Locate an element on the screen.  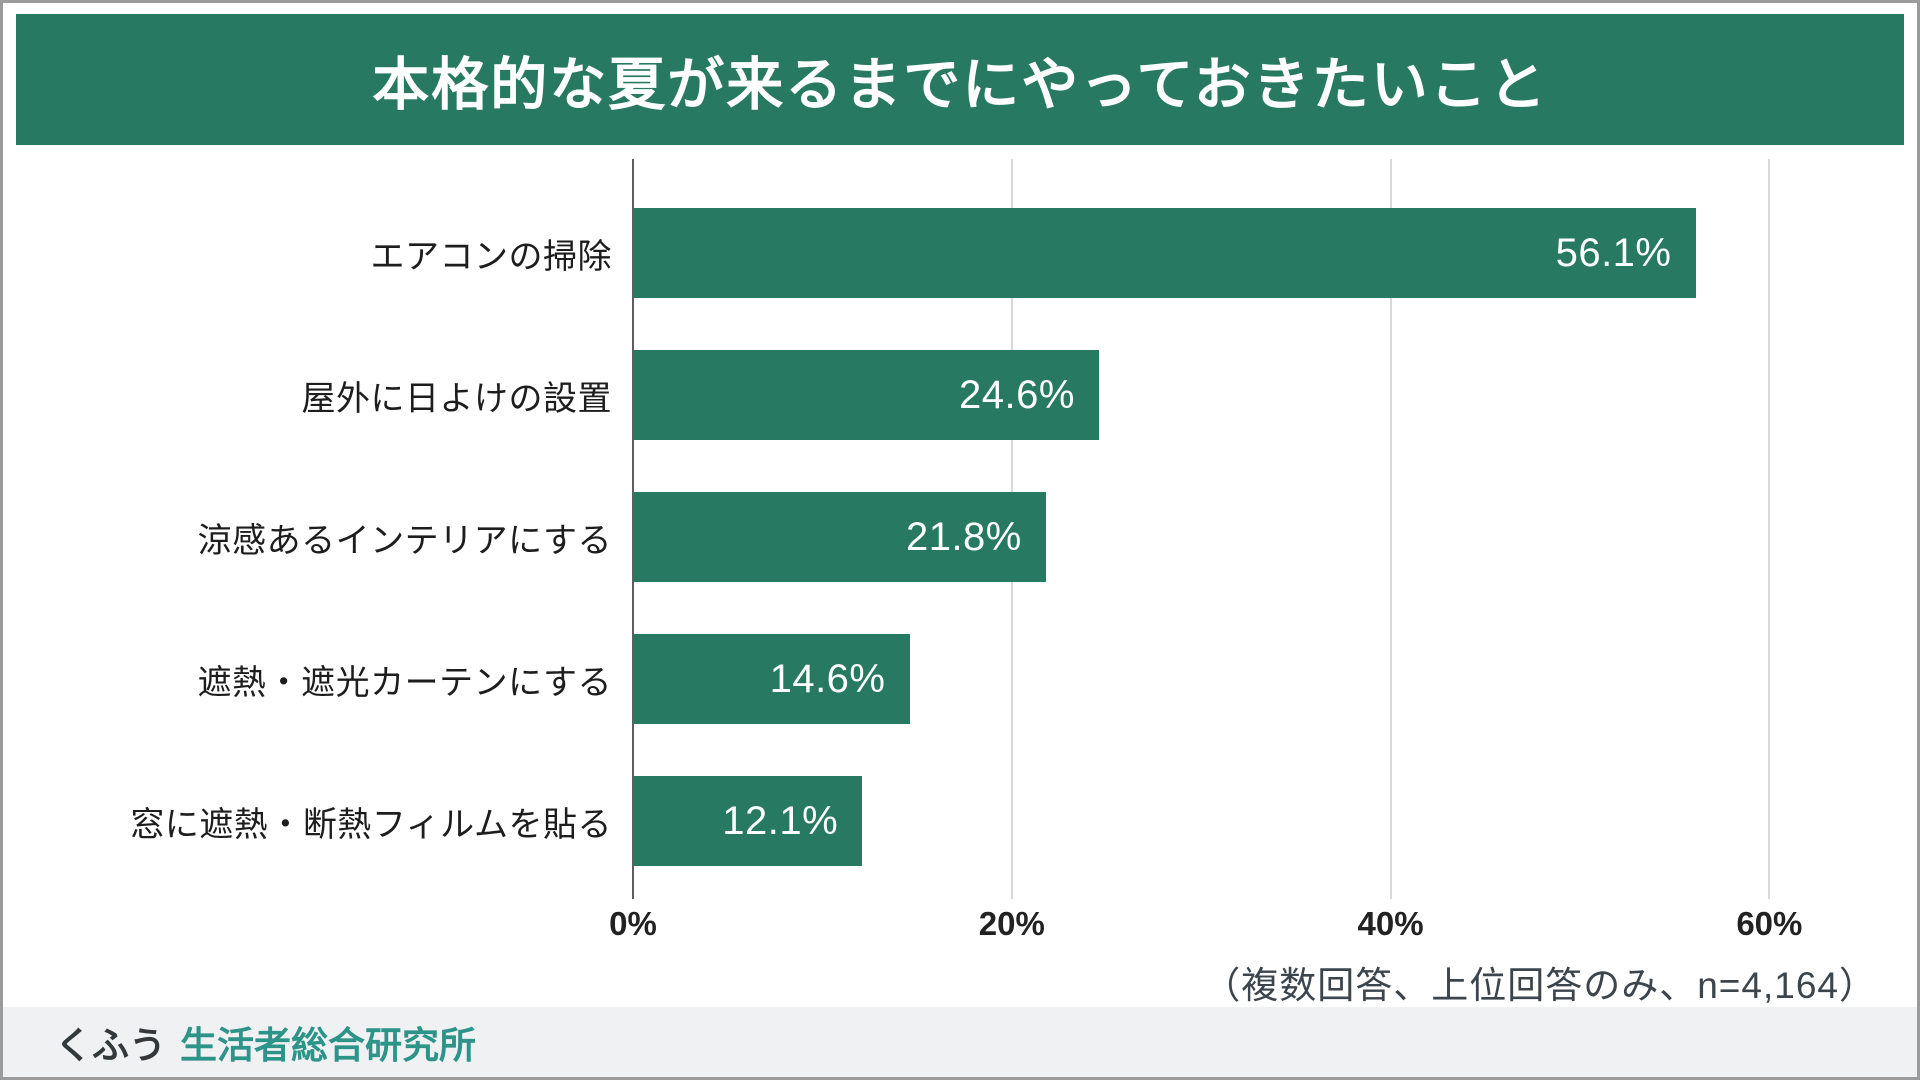
bar-row: 遮熱・遮光カーテンにする 14.6% is located at coordinates (943, 679).